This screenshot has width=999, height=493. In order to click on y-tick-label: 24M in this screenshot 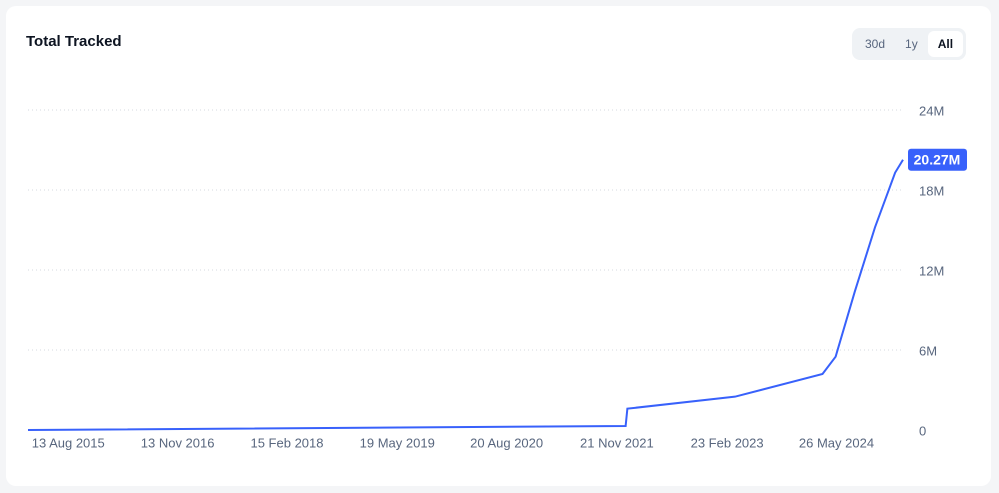, I will do `click(931, 110)`.